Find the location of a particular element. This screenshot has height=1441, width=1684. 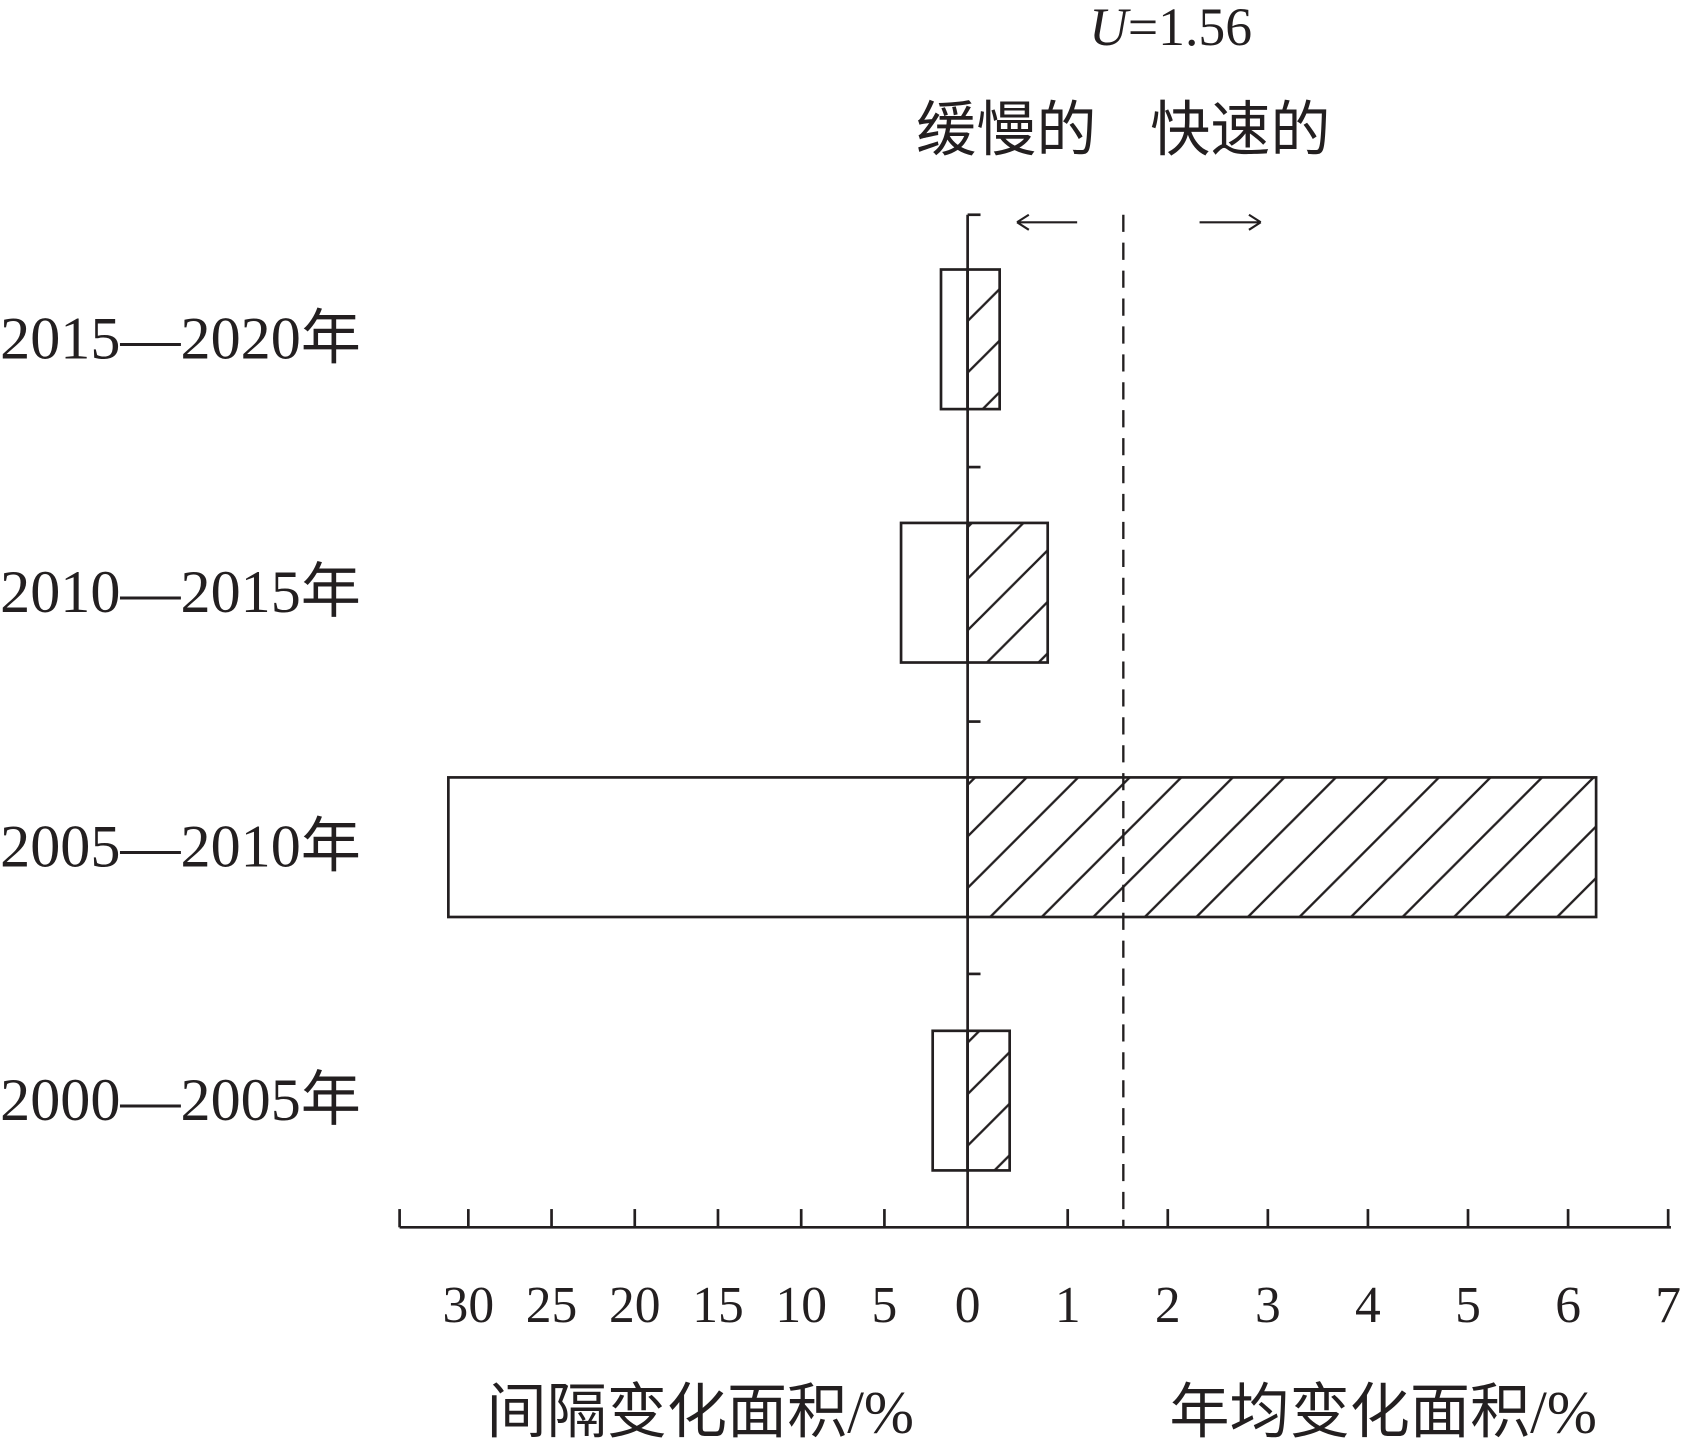

right-tick-label: 5 is located at coordinates (1468, 1305).